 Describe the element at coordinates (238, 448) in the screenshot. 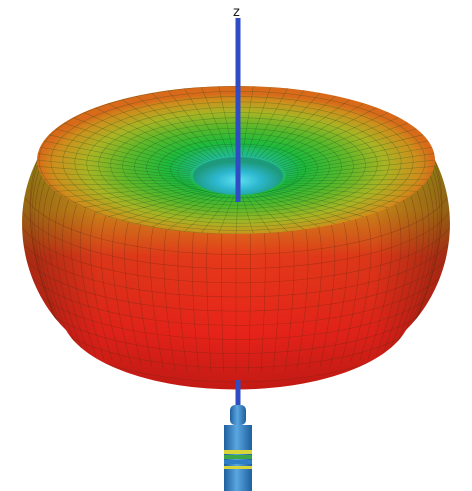

I see `antenna` at that location.